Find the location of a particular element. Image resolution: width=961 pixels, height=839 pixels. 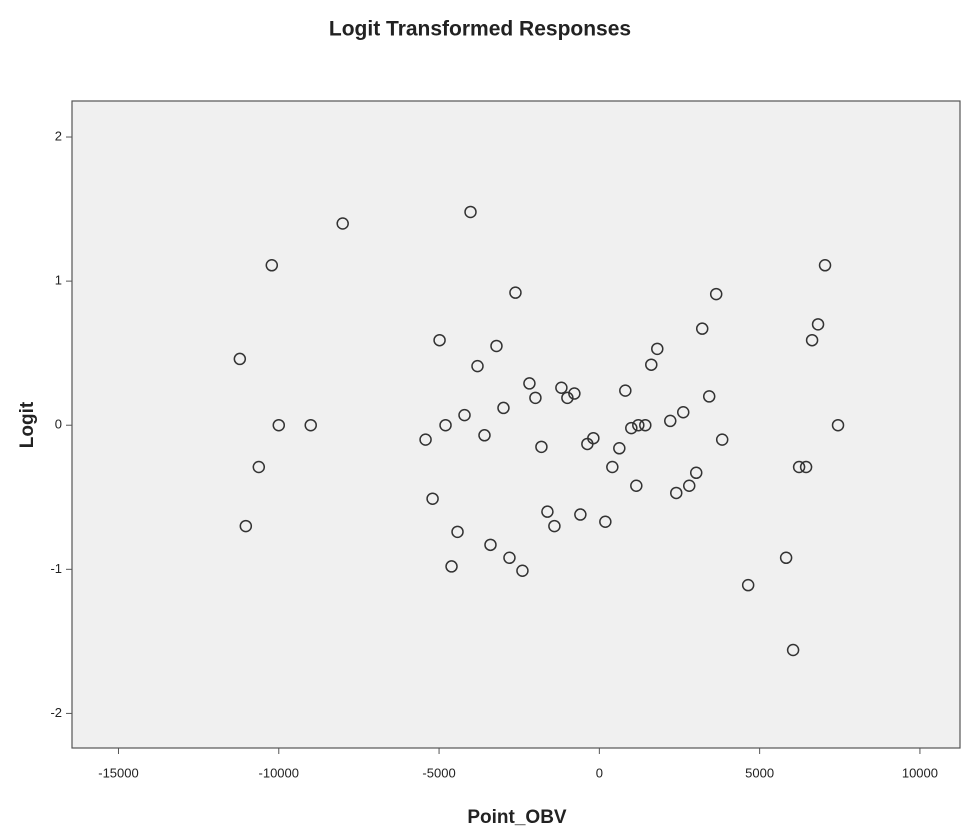

y-tick-label: -1 is located at coordinates (56, 568).